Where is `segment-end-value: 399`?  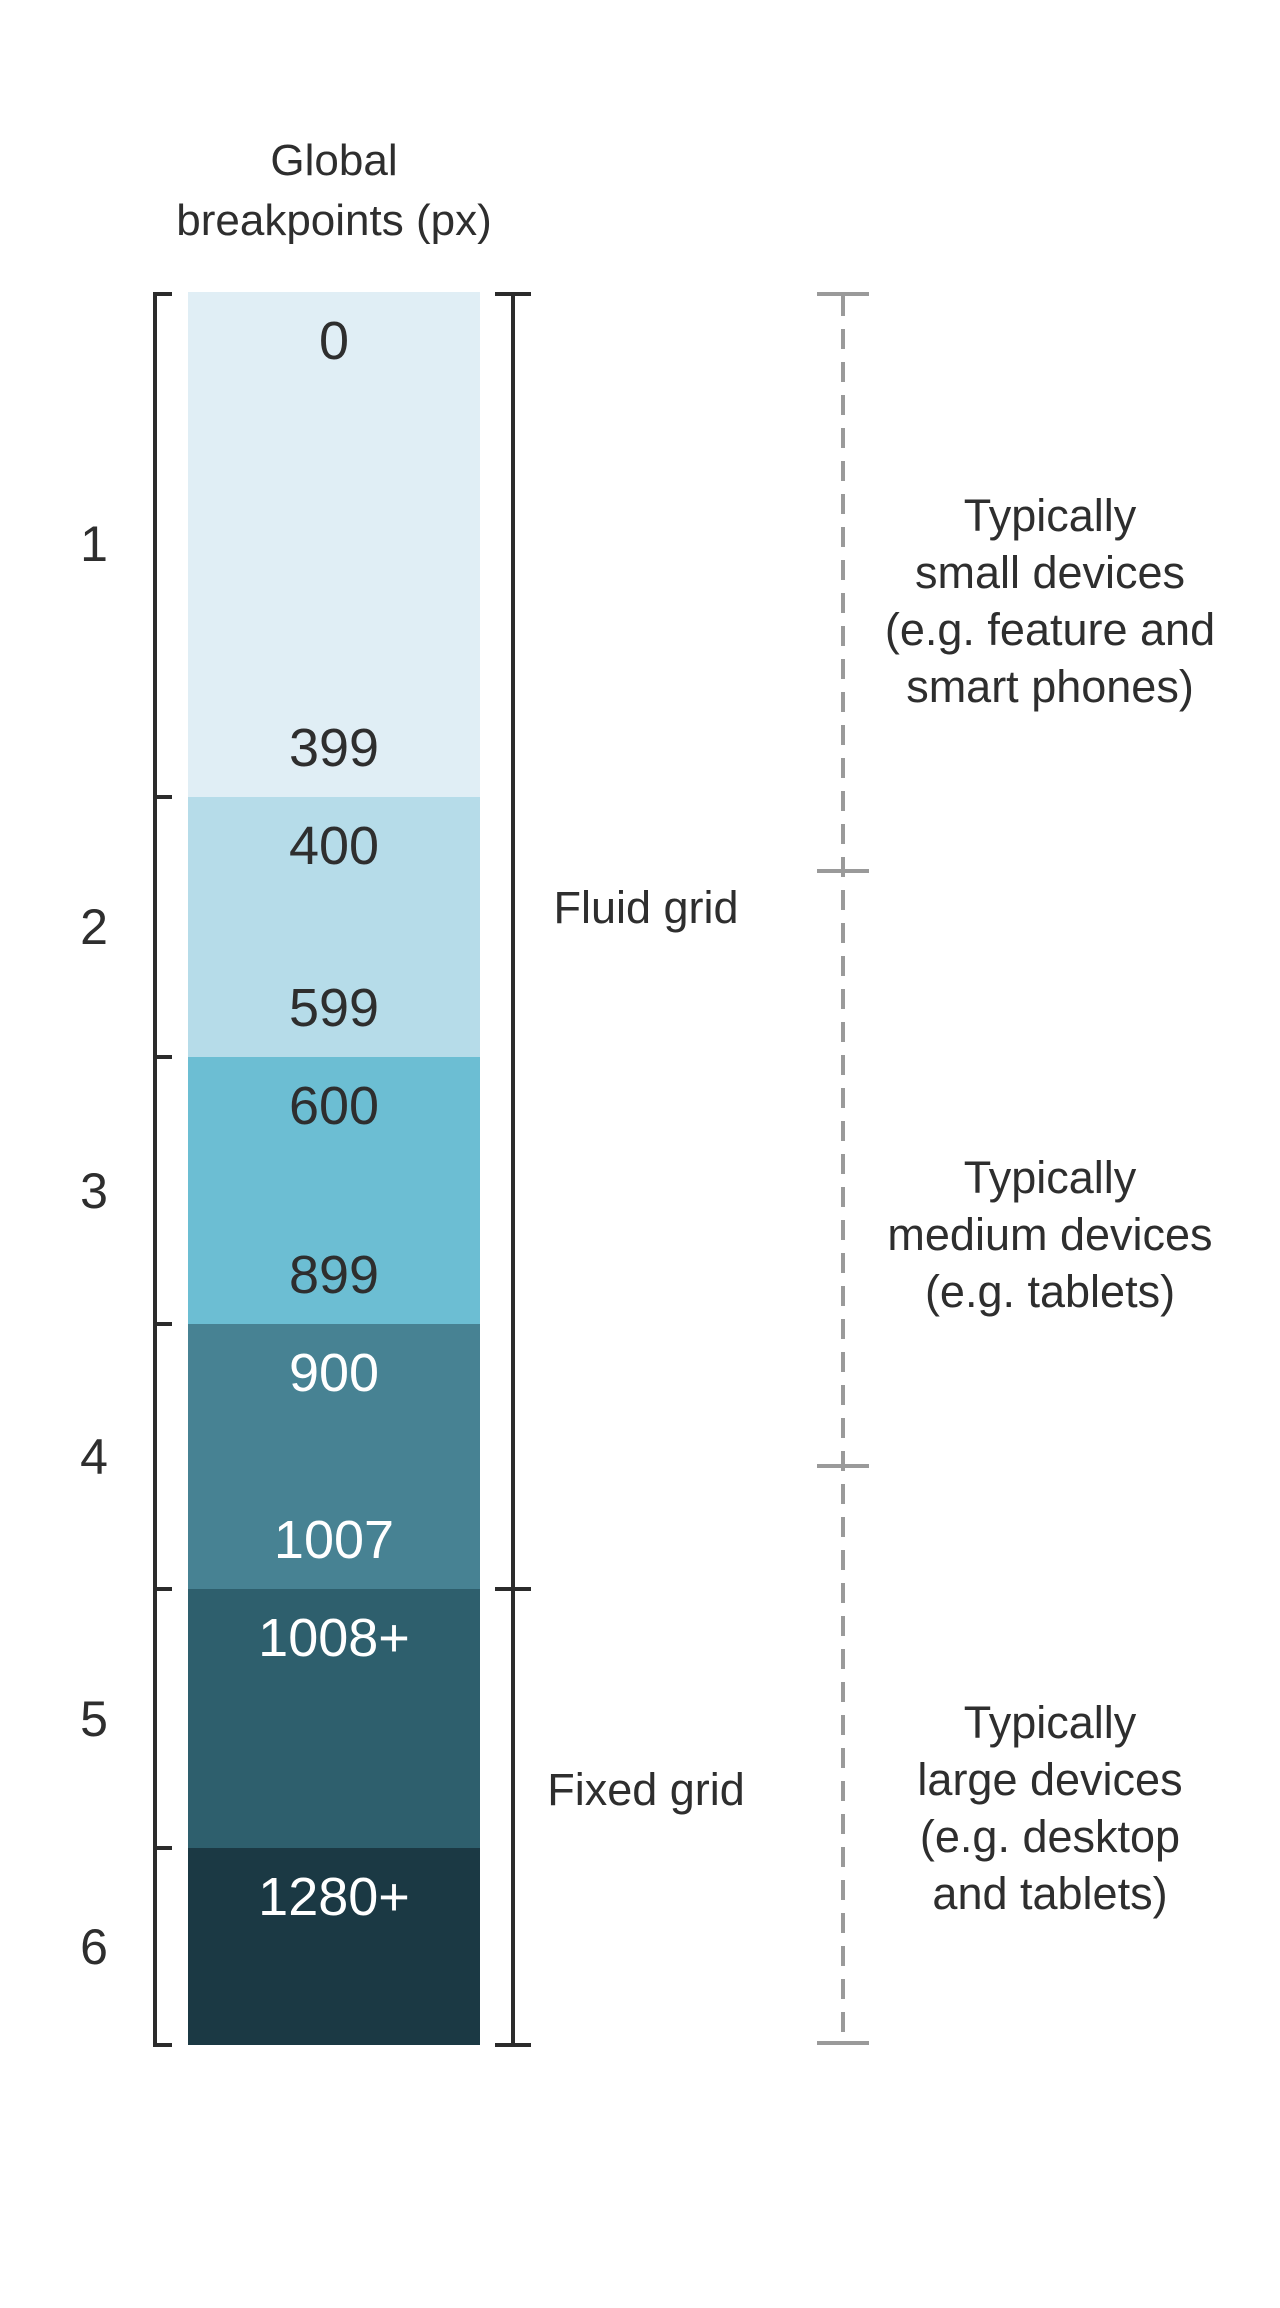 segment-end-value: 399 is located at coordinates (334, 748).